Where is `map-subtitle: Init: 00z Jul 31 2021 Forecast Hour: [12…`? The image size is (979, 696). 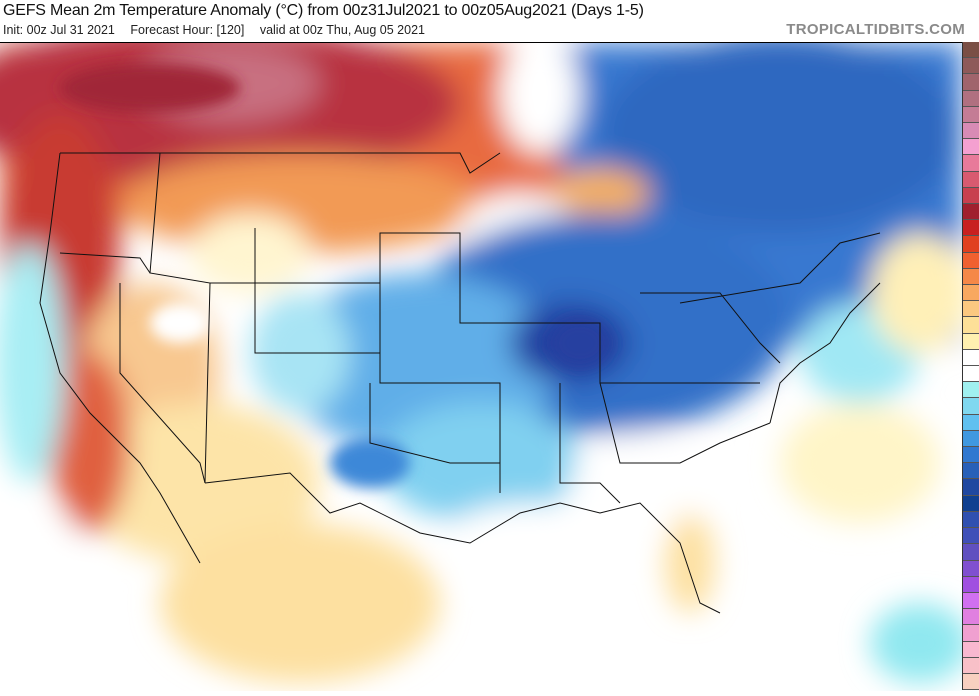 map-subtitle: Init: 00z Jul 31 2021 Forecast Hour: [12… is located at coordinates (220, 30).